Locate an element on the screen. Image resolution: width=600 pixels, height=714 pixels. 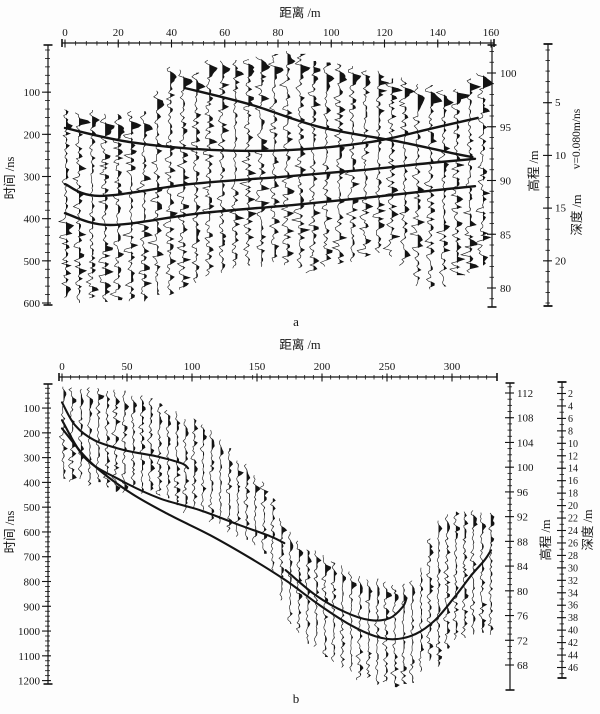
horizon-b3 is located at coordinates (346, 595).